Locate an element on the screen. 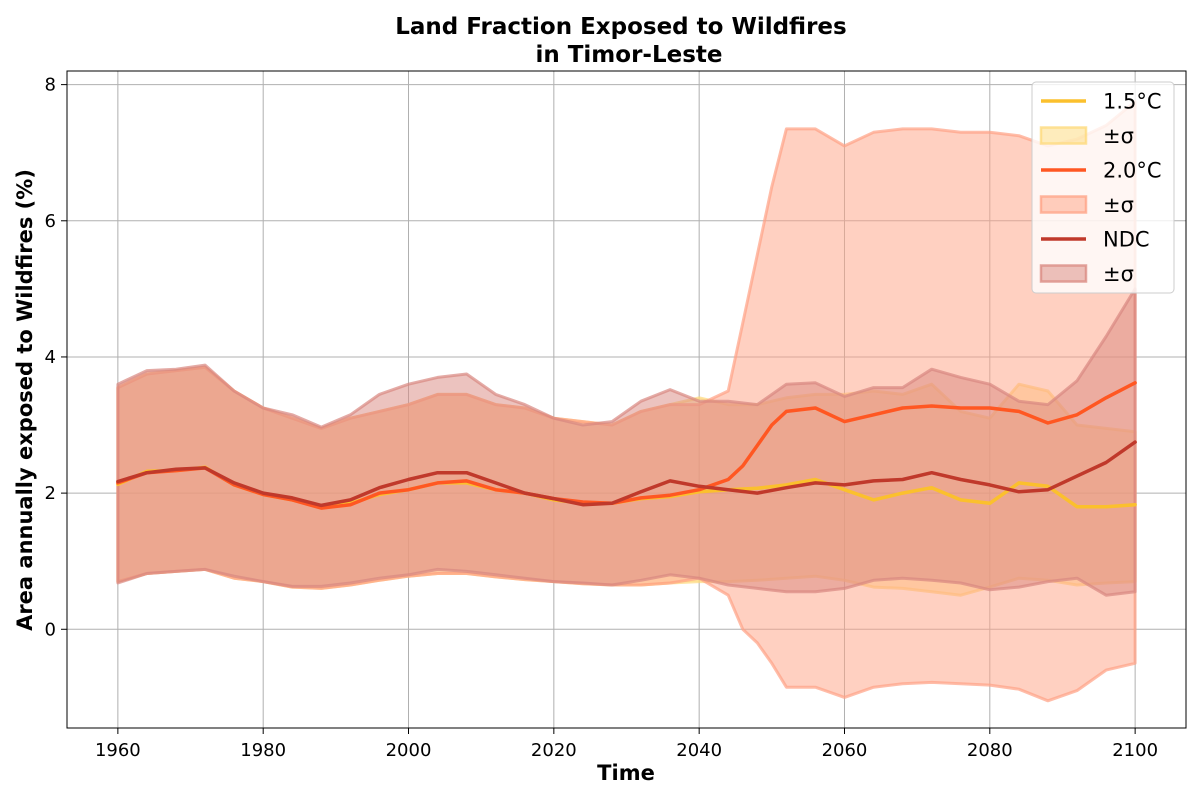  legend: 1.5°C ±σ 2.0°C ±σ NDC ±σ is located at coordinates (1103, 187).